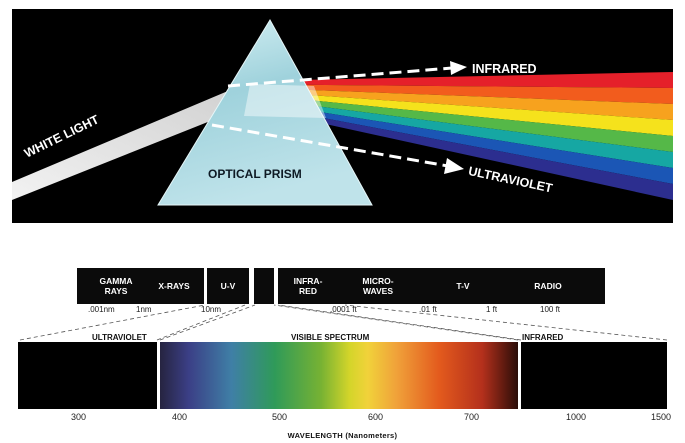 The image size is (685, 443). What do you see at coordinates (492, 309) in the screenshot?
I see `em-tick: 1 ft` at bounding box center [492, 309].